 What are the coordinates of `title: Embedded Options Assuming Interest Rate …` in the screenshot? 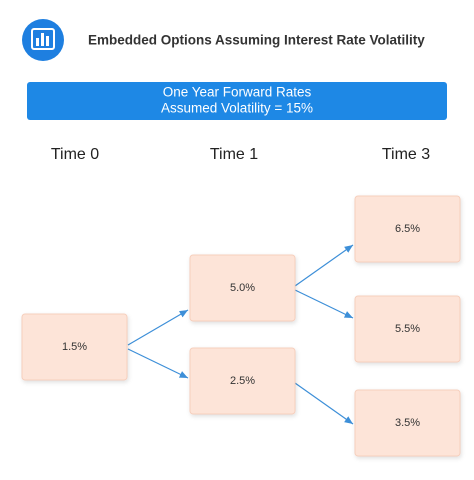 It's located at (256, 40).